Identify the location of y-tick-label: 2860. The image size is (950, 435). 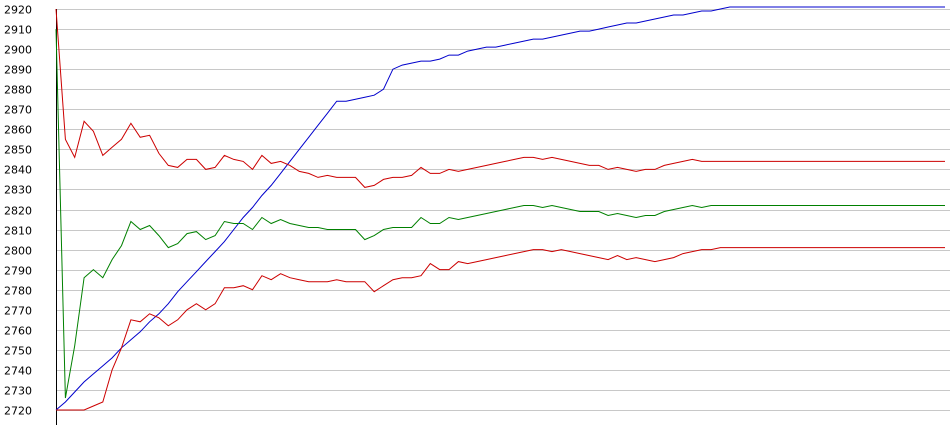
(18, 130).